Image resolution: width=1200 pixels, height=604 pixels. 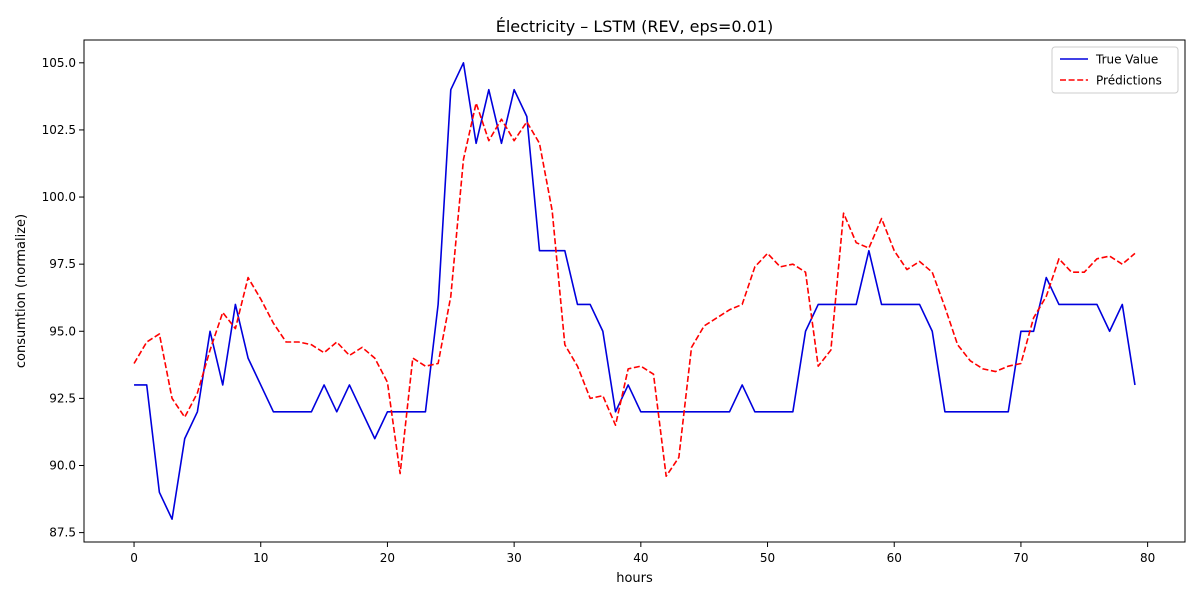 I want to click on x-tick-label: 10, so click(x=260, y=558).